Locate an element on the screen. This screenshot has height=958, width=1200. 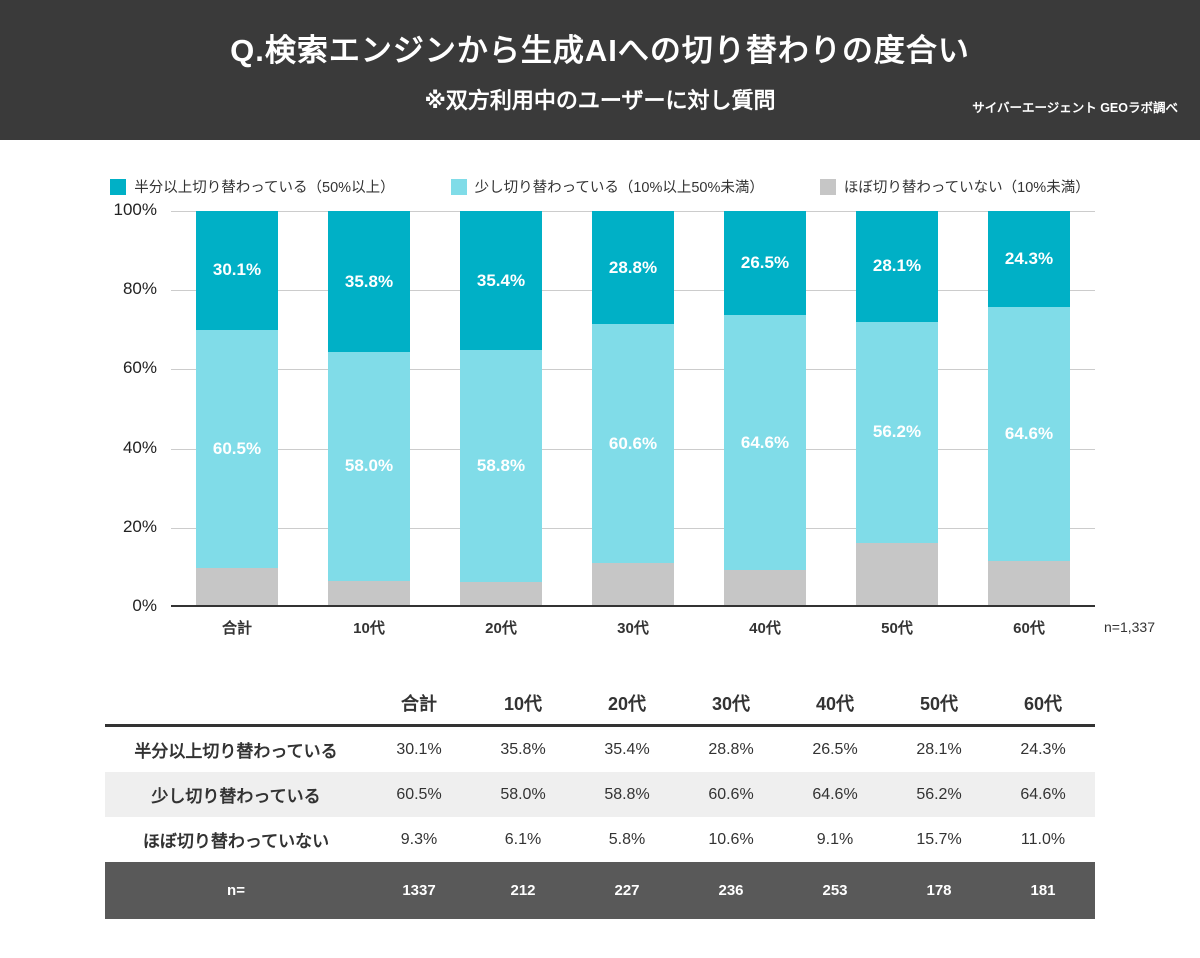
table-cell: 11.0% is located at coordinates (1043, 839).